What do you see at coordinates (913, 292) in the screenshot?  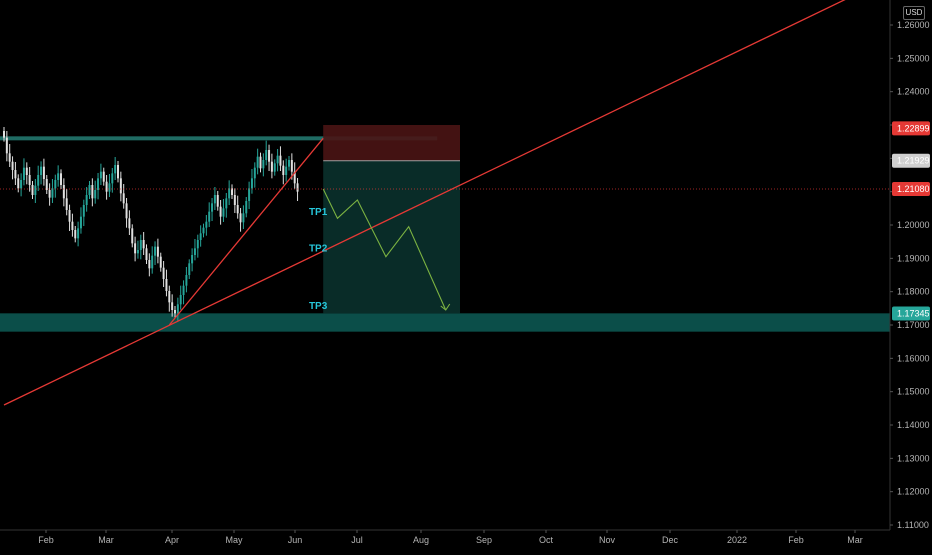 I see `price-tick-label: 1.18000` at bounding box center [913, 292].